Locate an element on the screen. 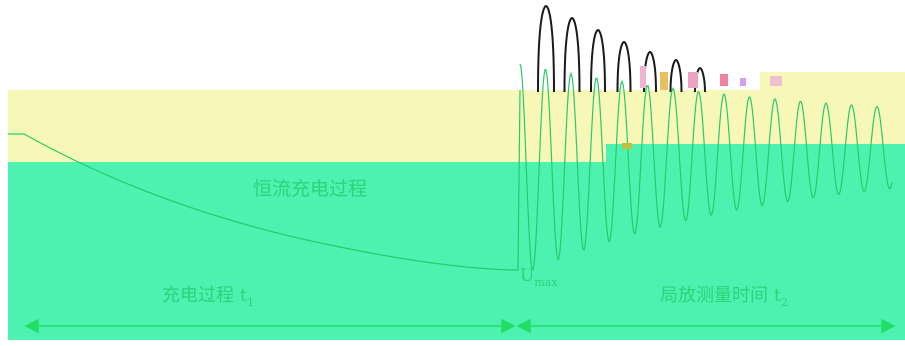  damped-oscillation-black is located at coordinates (621, 48).